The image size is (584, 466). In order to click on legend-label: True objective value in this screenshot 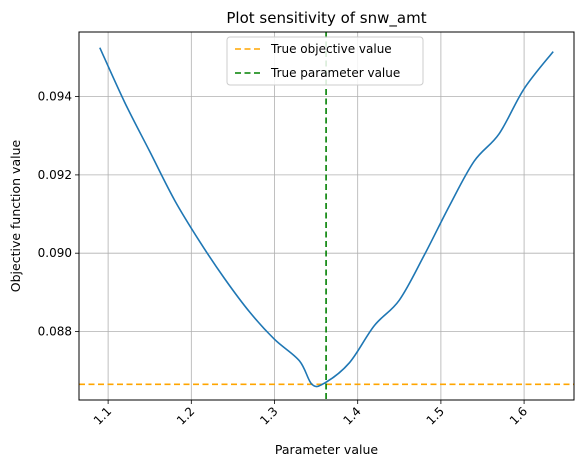, I will do `click(331, 49)`.